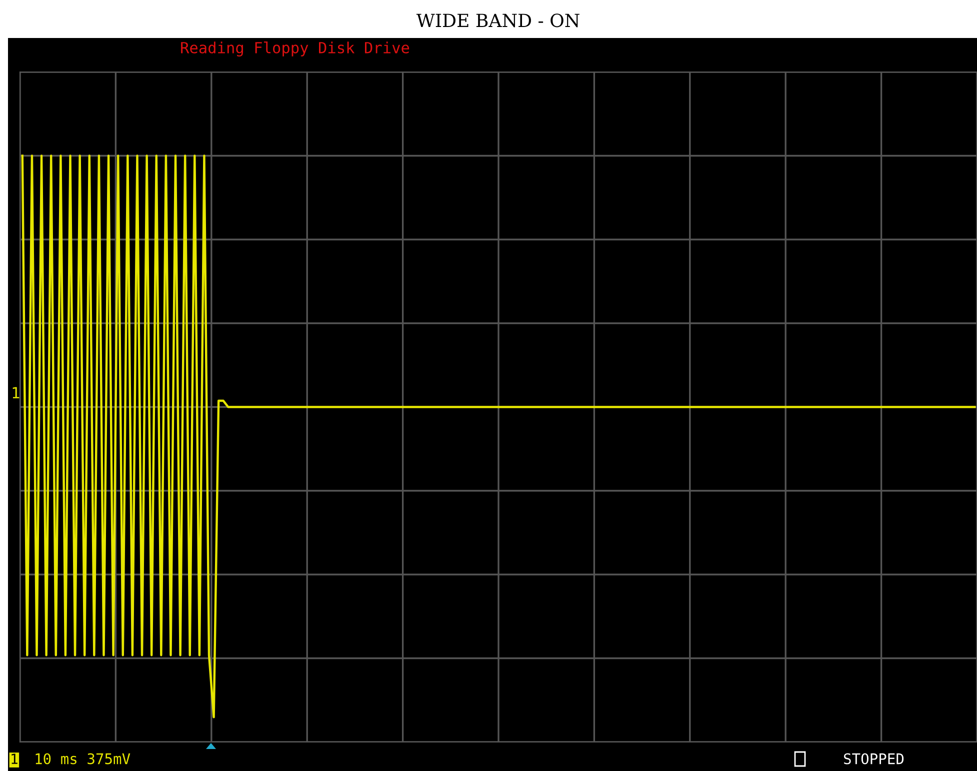 The image size is (977, 771). I want to click on text: STOPPED, so click(874, 758).